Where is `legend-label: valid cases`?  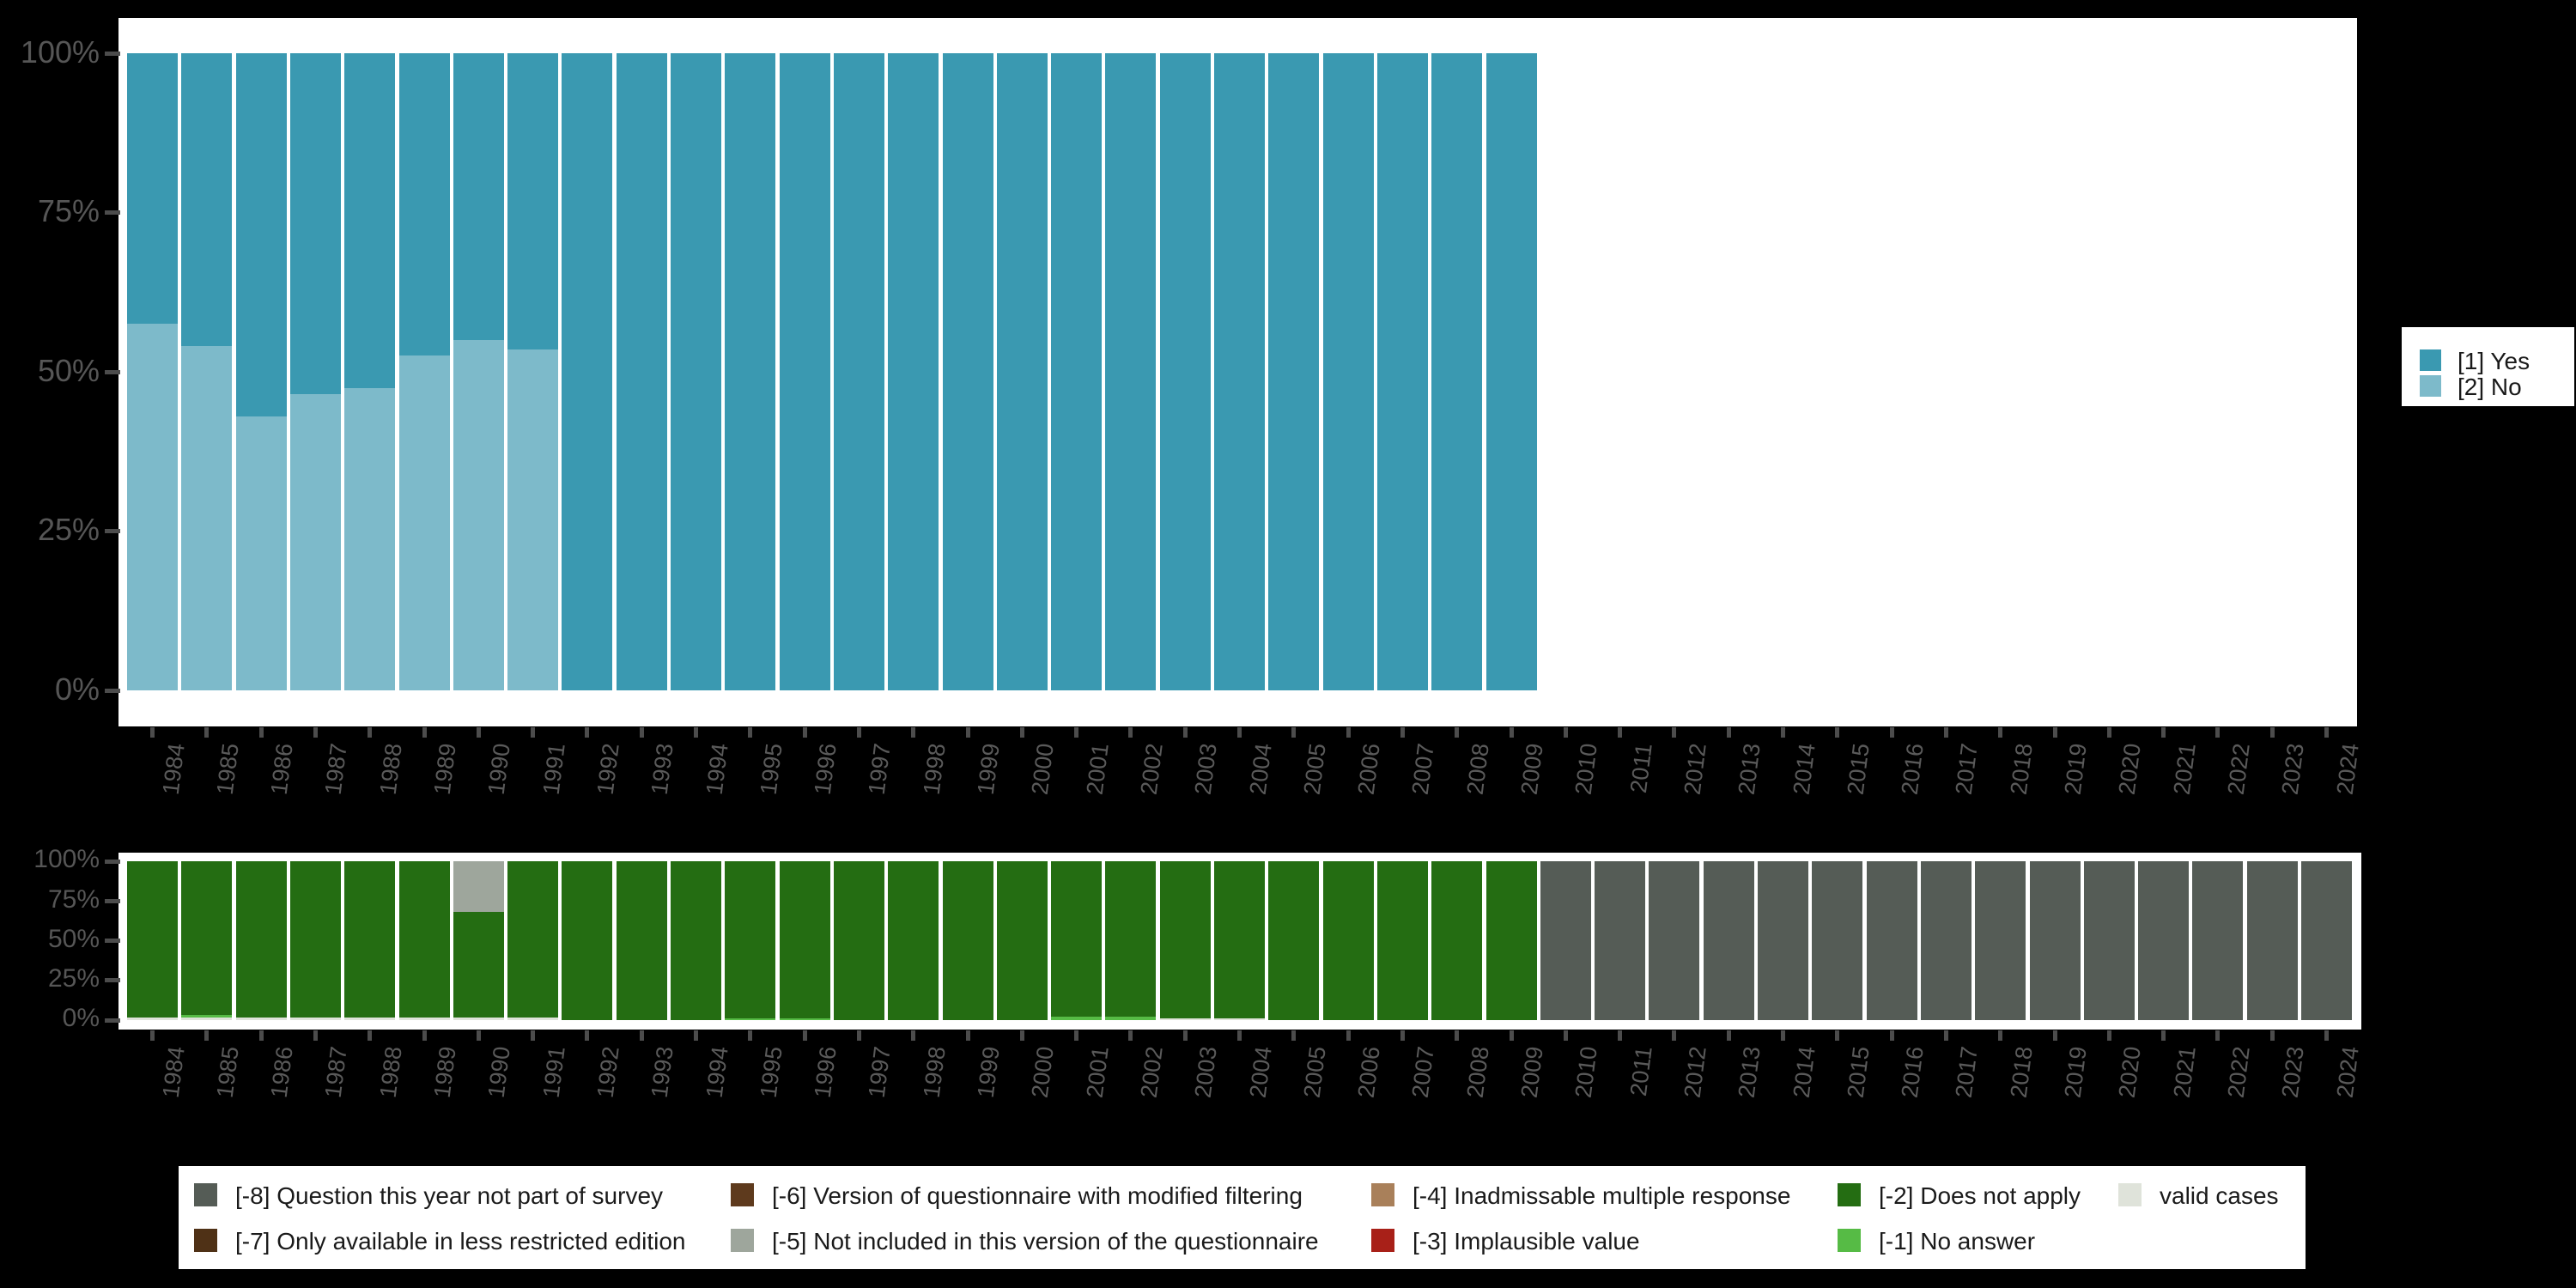
legend-label: valid cases is located at coordinates (2219, 1195).